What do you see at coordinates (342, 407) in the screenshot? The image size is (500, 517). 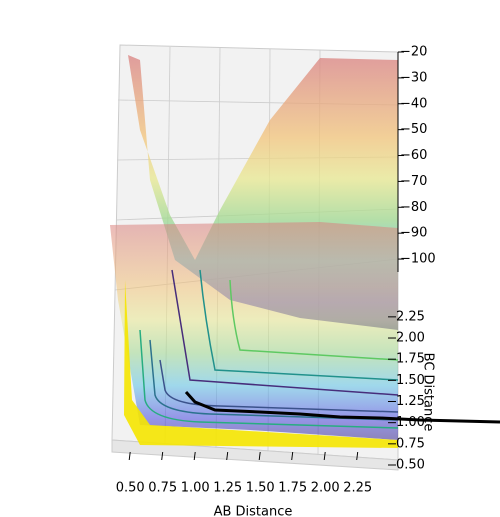 I see `trajectory` at bounding box center [342, 407].